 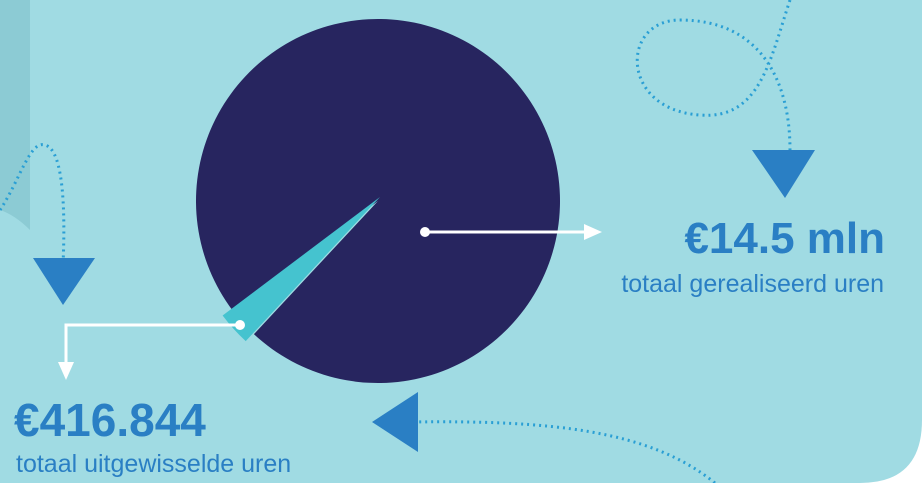 I want to click on category-label: totaal gerealiseerd uren, so click(x=752, y=284).